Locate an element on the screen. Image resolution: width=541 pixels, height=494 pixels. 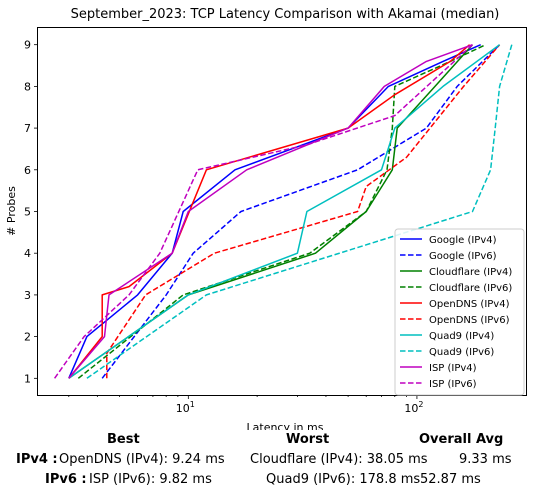
legend-label-8: ISP (IPv4) is located at coordinates (453, 368).